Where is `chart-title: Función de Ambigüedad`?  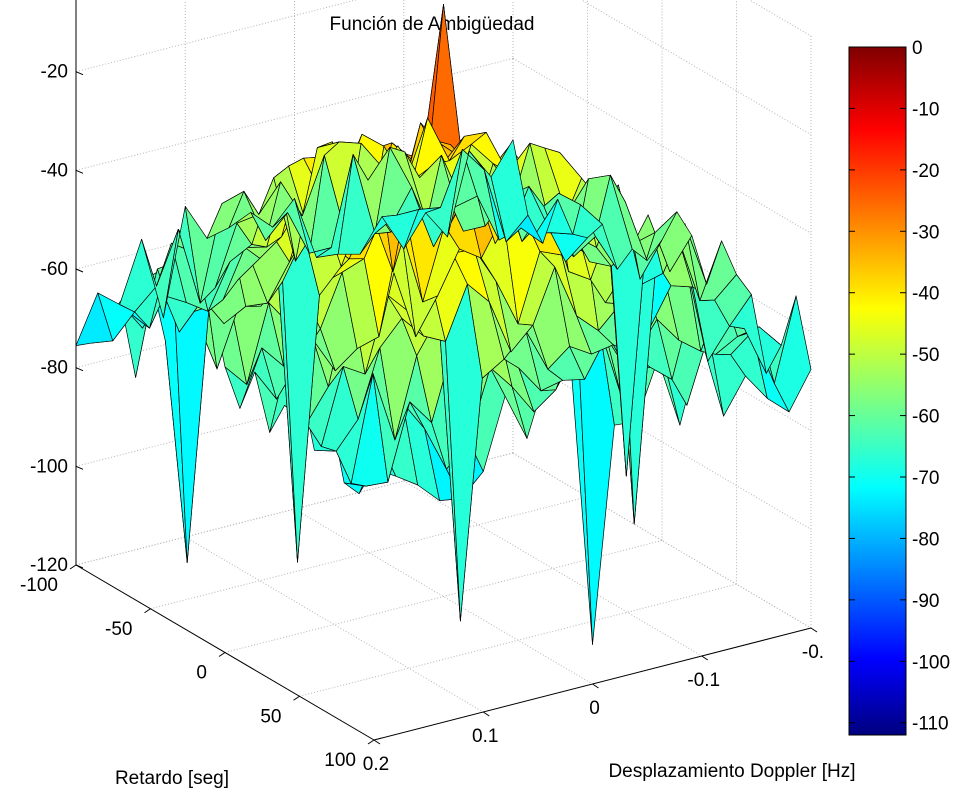 chart-title: Función de Ambigüedad is located at coordinates (432, 24).